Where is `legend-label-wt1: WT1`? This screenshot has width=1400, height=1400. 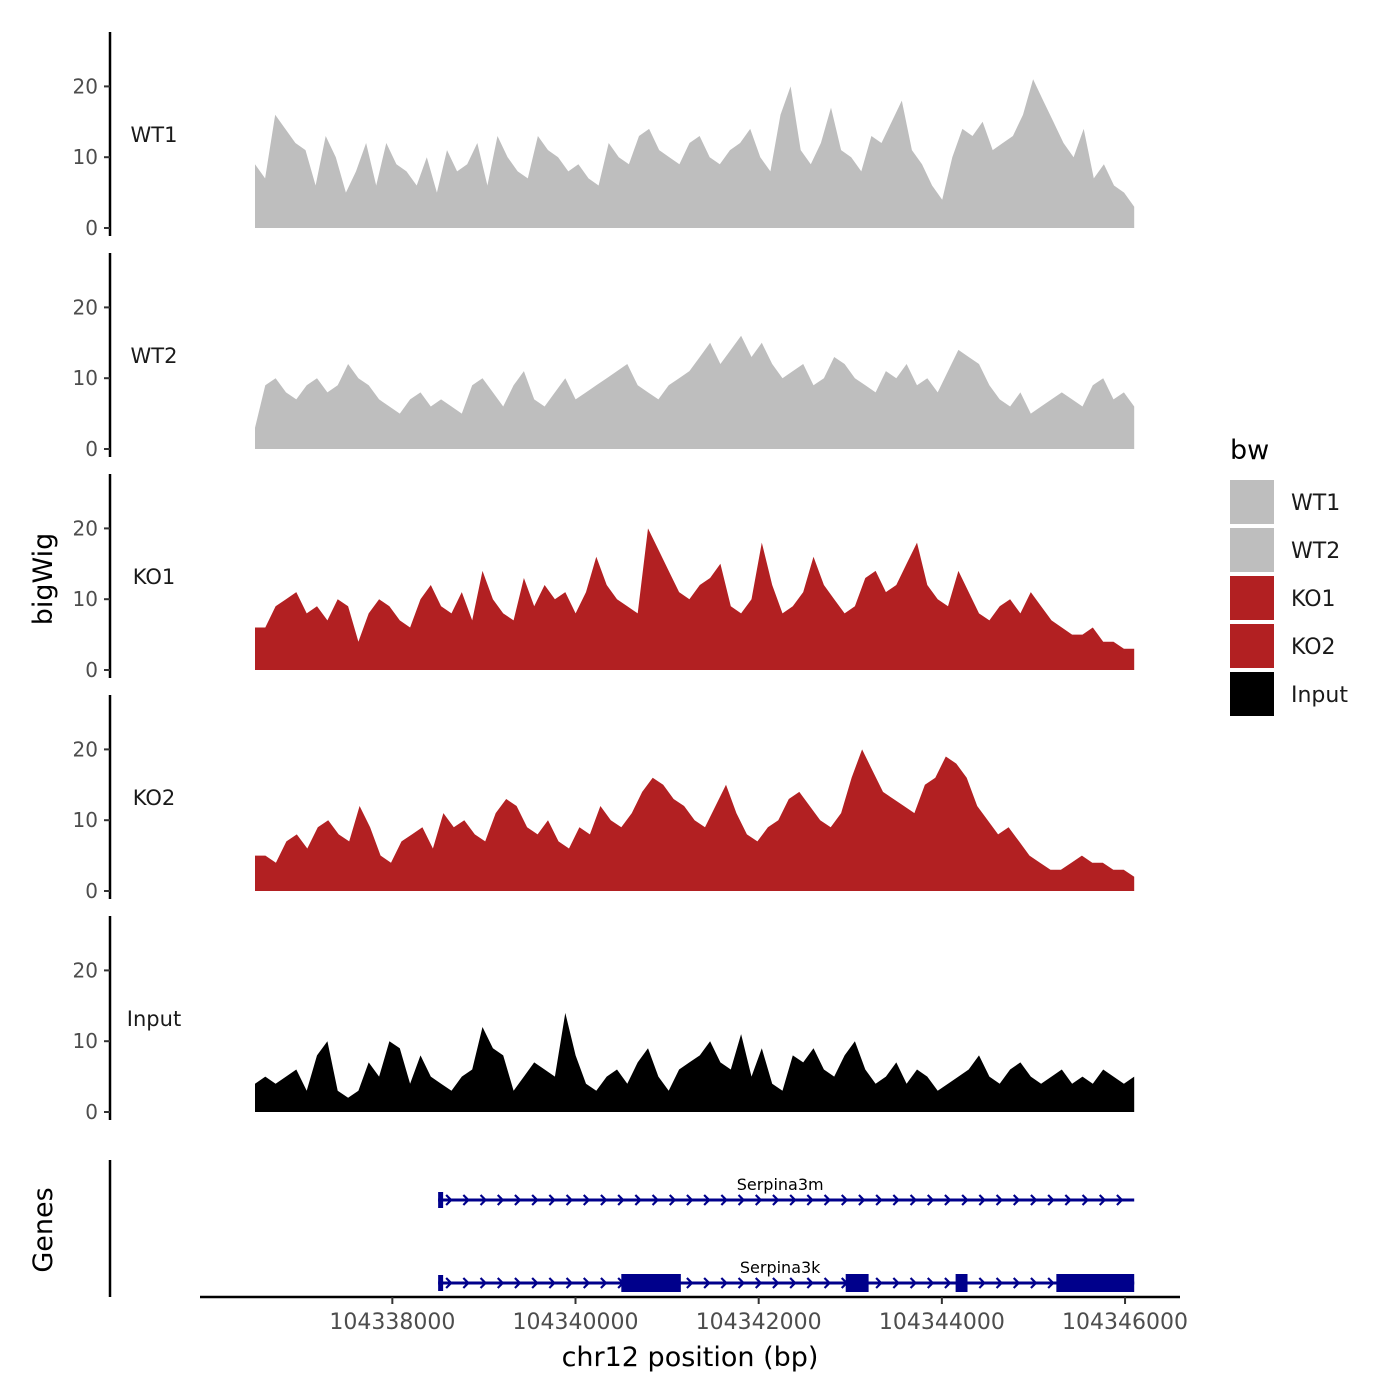
legend-label-wt1: WT1 is located at coordinates (1315, 503).